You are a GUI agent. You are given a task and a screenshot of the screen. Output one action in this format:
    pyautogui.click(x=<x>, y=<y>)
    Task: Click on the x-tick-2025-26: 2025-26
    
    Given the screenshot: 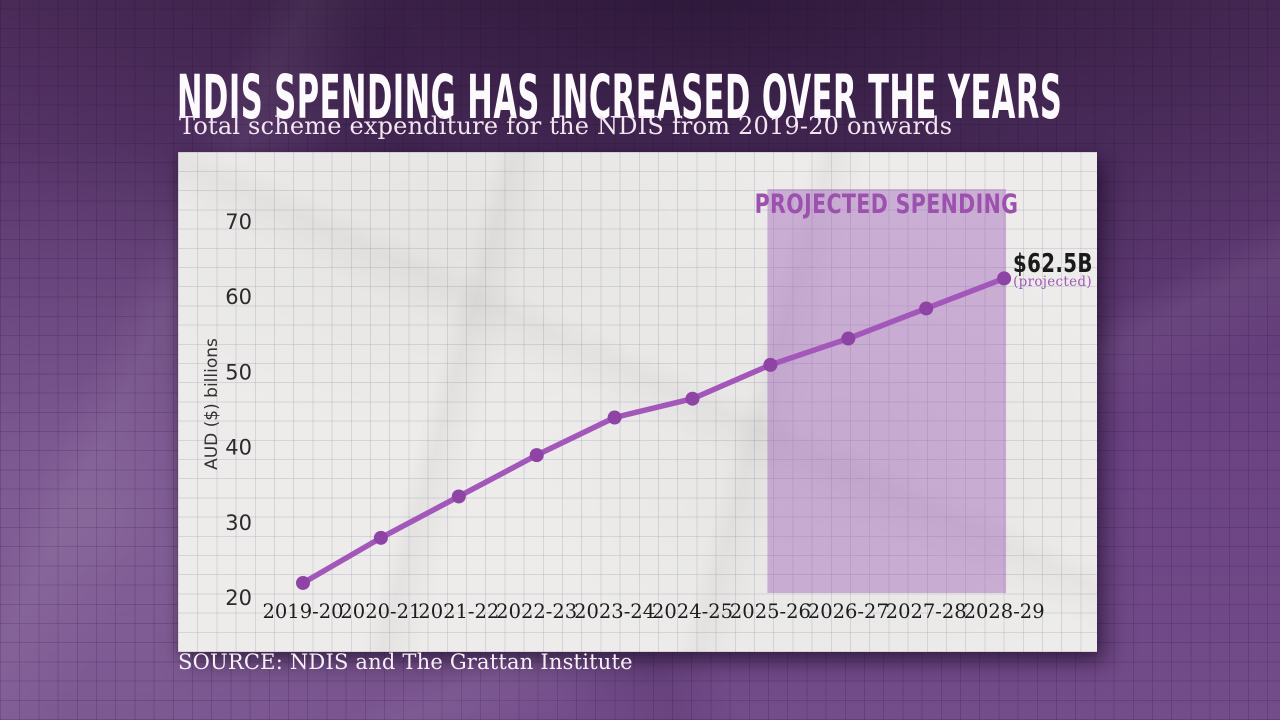 What is the action you would take?
    pyautogui.click(x=770, y=611)
    